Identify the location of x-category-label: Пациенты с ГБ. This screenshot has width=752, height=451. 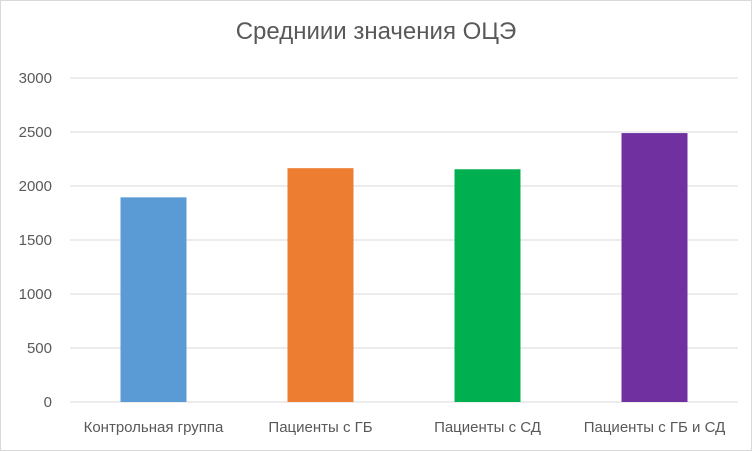
(320, 427).